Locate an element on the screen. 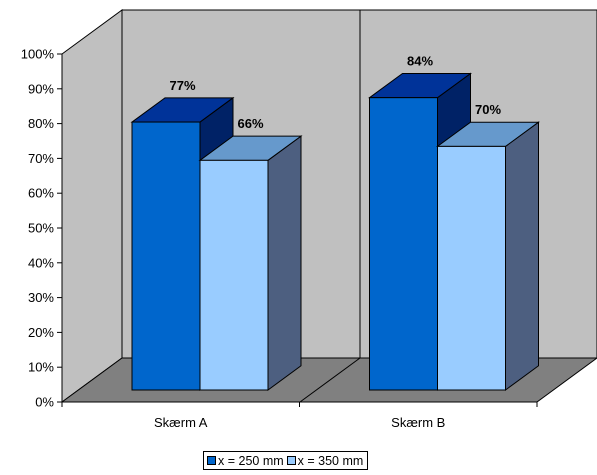  y-tick-label: 50% is located at coordinates (41, 228).